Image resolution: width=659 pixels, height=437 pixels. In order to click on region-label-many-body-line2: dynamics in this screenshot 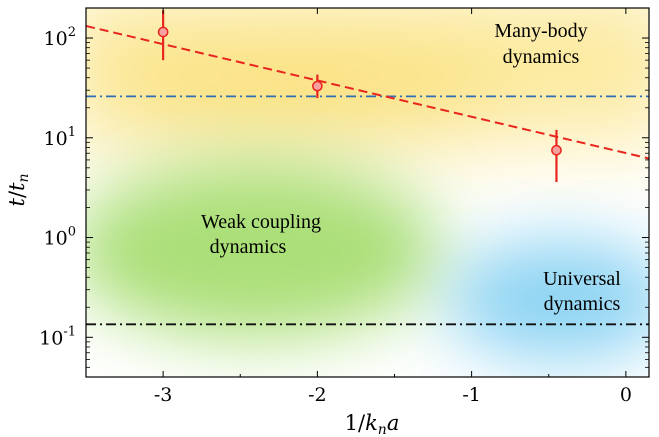, I will do `click(541, 57)`.